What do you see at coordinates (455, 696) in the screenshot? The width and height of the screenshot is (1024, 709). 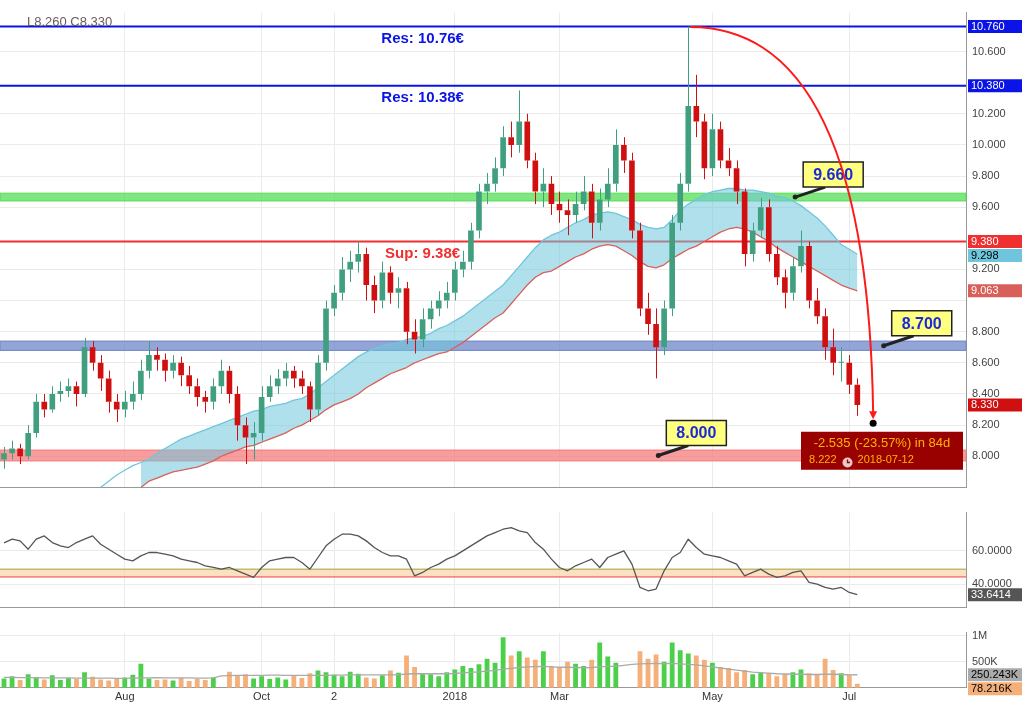 I see `x-tick-label: 2018` at bounding box center [455, 696].